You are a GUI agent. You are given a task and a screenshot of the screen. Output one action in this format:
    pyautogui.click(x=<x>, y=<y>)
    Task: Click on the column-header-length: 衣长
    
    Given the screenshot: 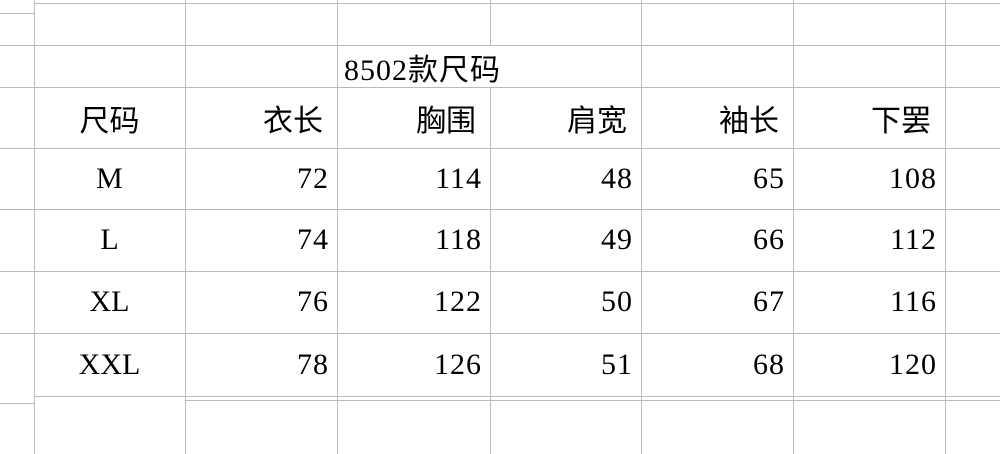 What is the action you would take?
    pyautogui.click(x=293, y=121)
    